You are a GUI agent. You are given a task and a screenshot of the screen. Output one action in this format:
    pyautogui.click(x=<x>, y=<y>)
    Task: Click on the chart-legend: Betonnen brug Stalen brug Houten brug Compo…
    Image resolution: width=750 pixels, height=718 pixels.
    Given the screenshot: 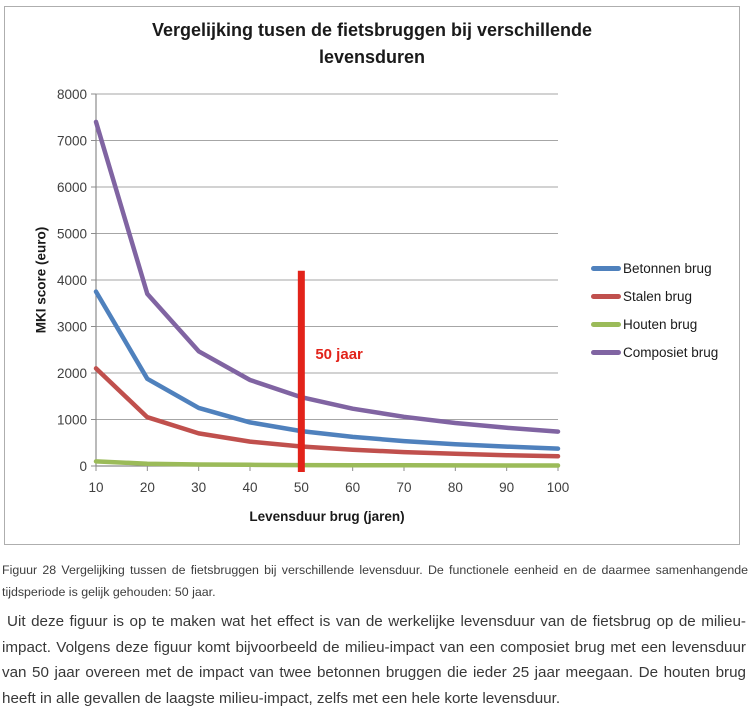 What is the action you would take?
    pyautogui.click(x=654, y=310)
    